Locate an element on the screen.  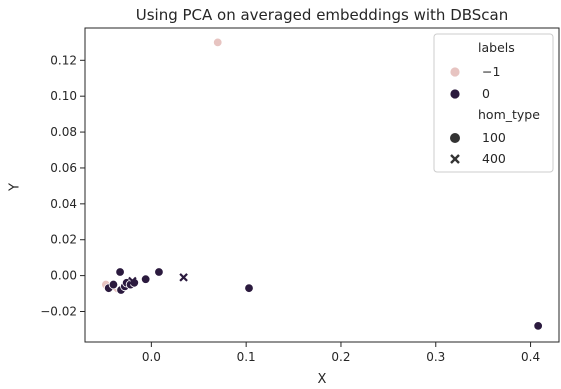
y-tick-label: 0.04 is located at coordinates (63, 204).